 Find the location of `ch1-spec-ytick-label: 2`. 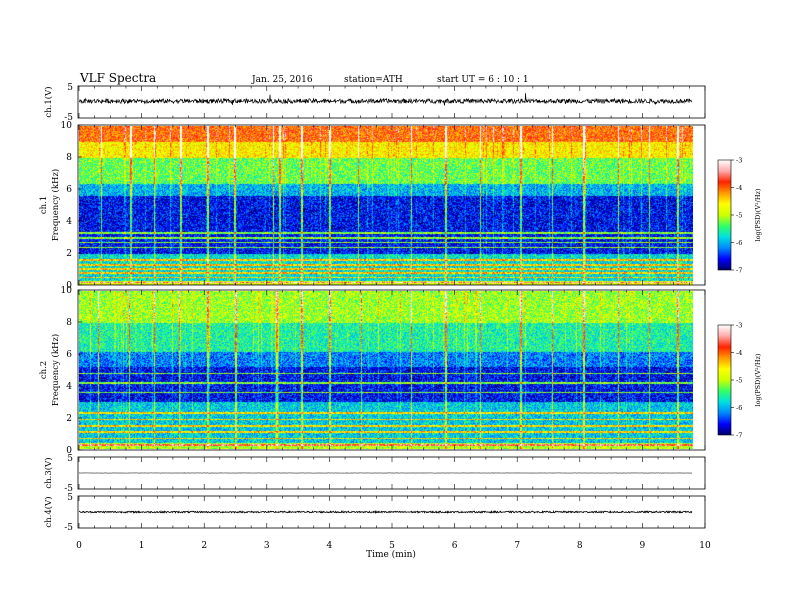

ch1-spec-ytick-label: 2 is located at coordinates (69, 254).